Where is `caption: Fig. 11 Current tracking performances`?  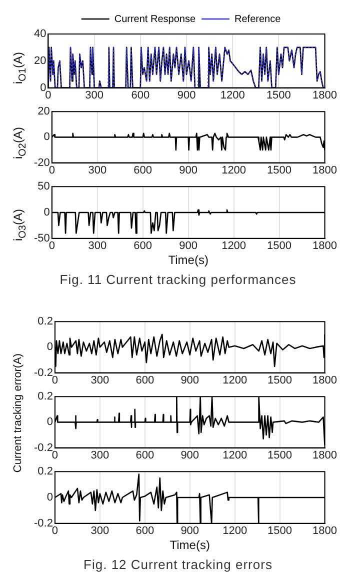 caption: Fig. 11 Current tracking performances is located at coordinates (178, 279).